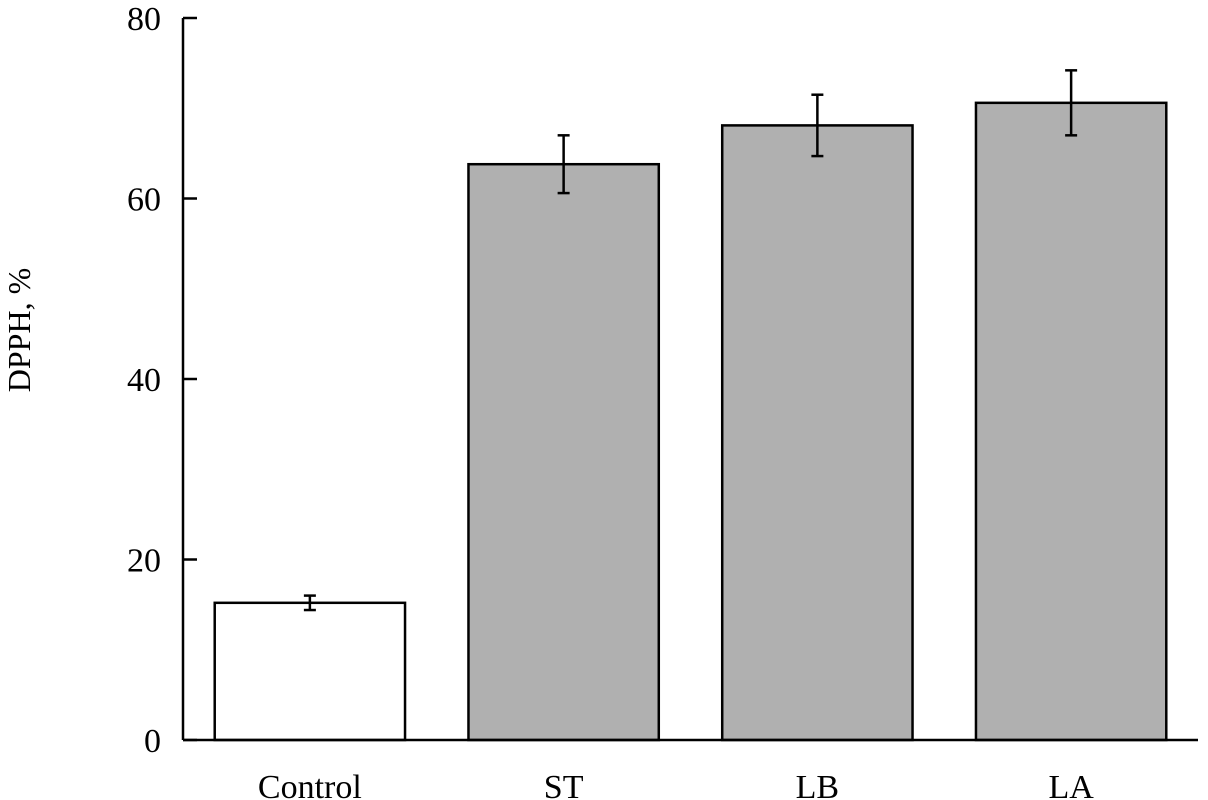 The image size is (1208, 800). What do you see at coordinates (1071, 784) in the screenshot?
I see `x-tick-label-la: LA` at bounding box center [1071, 784].